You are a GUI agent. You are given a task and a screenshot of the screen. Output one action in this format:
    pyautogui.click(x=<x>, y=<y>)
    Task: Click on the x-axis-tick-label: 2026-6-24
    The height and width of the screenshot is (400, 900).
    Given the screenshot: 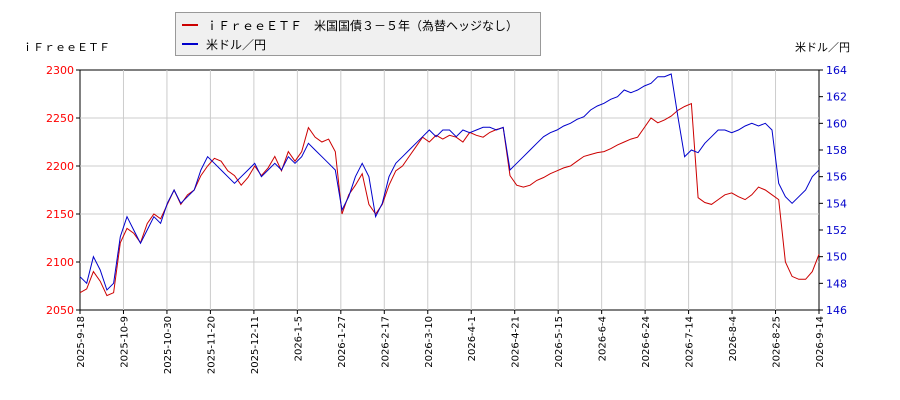 What is the action you would take?
    pyautogui.click(x=646, y=342)
    